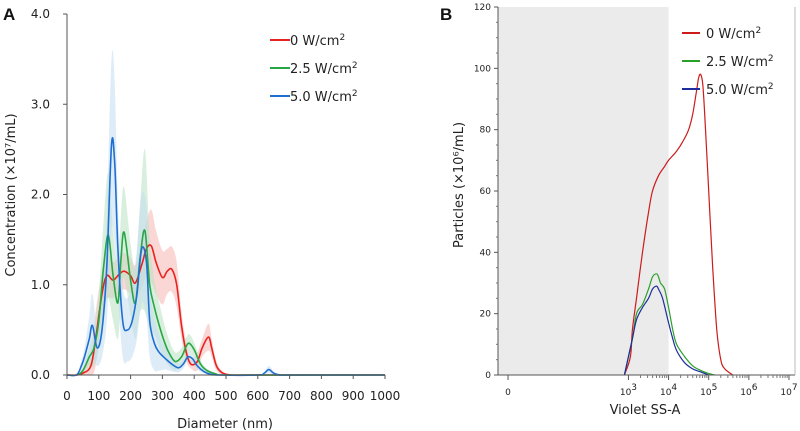 Image resolution: width=800 pixels, height=431 pixels. Describe the element at coordinates (40, 285) in the screenshot. I see `panel-a-ytick-label: 1.0` at that location.